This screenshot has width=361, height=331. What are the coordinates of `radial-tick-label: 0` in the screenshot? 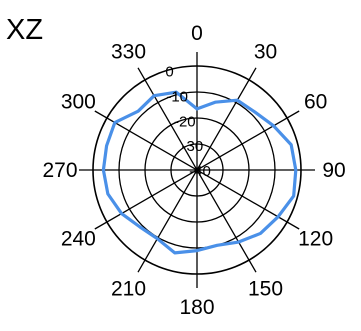 It's located at (169, 72).